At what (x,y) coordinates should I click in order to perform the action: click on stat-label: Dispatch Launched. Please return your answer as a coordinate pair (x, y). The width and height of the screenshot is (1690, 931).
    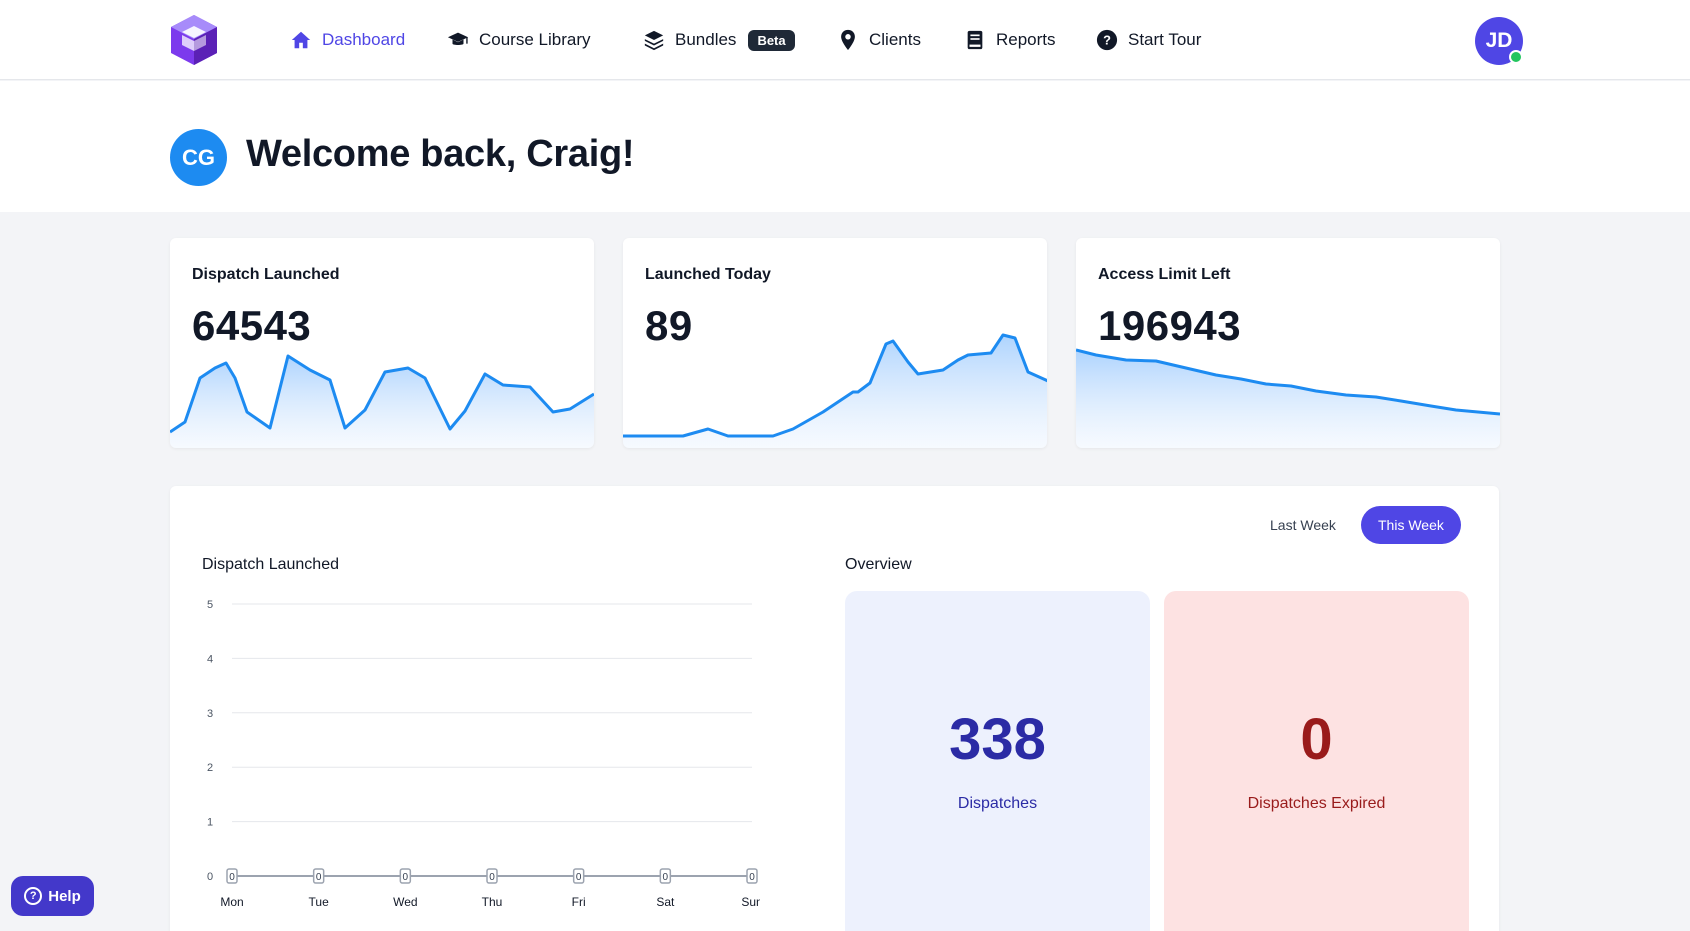
    Looking at the image, I should click on (266, 274).